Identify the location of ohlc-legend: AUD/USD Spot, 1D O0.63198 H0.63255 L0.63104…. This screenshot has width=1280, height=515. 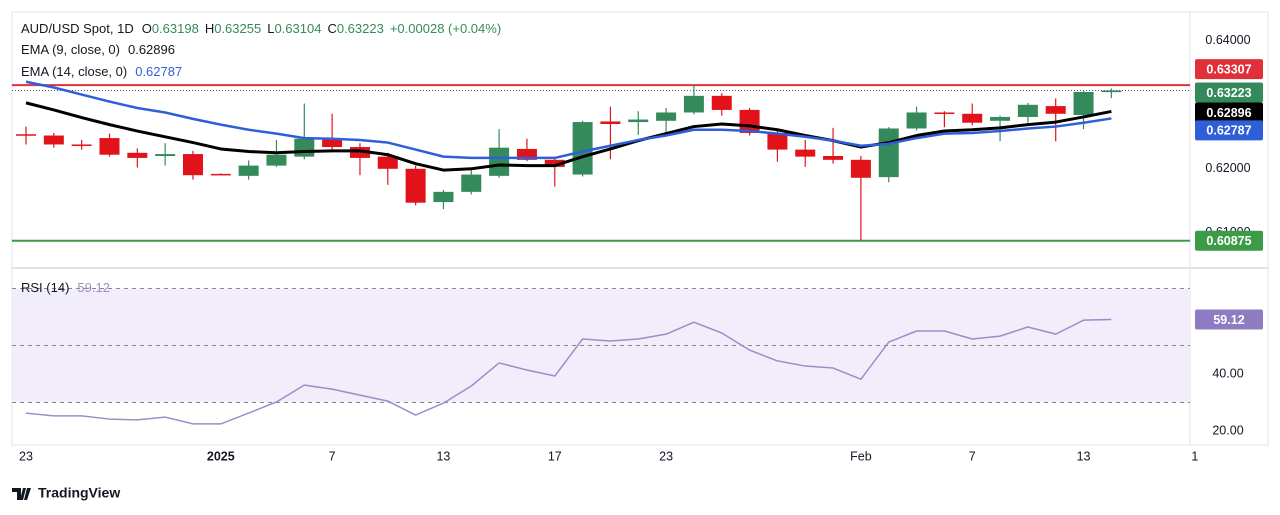
(261, 28).